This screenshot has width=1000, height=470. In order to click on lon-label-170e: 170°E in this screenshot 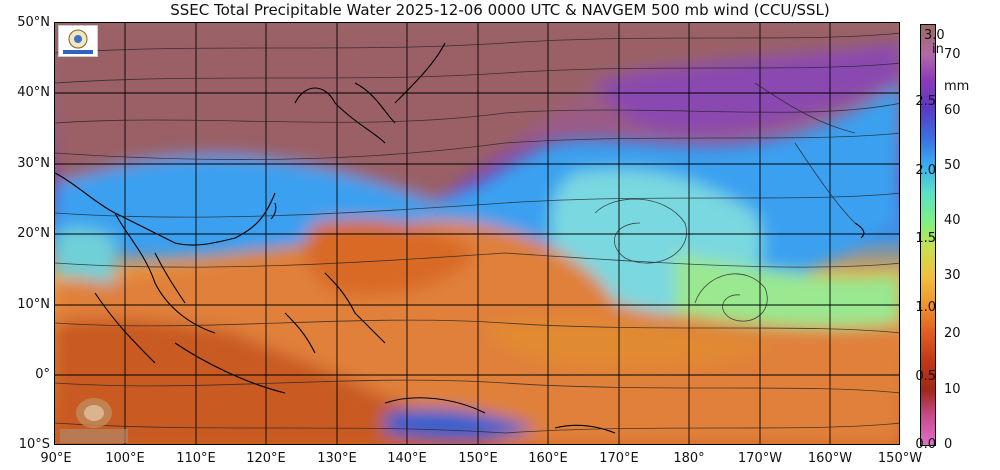, I will do `click(619, 458)`.